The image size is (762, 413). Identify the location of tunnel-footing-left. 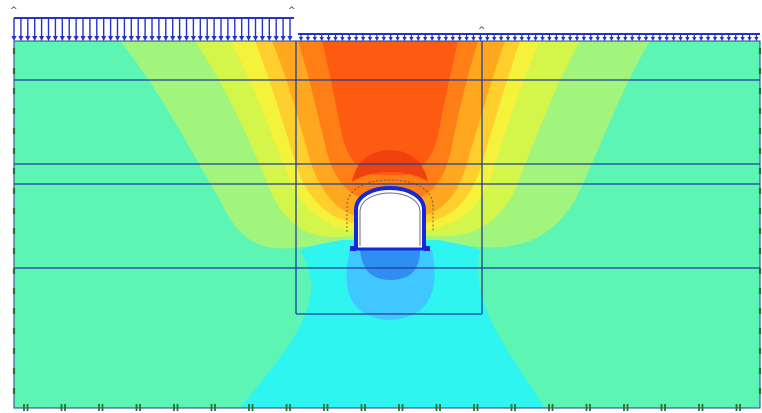
(353, 248).